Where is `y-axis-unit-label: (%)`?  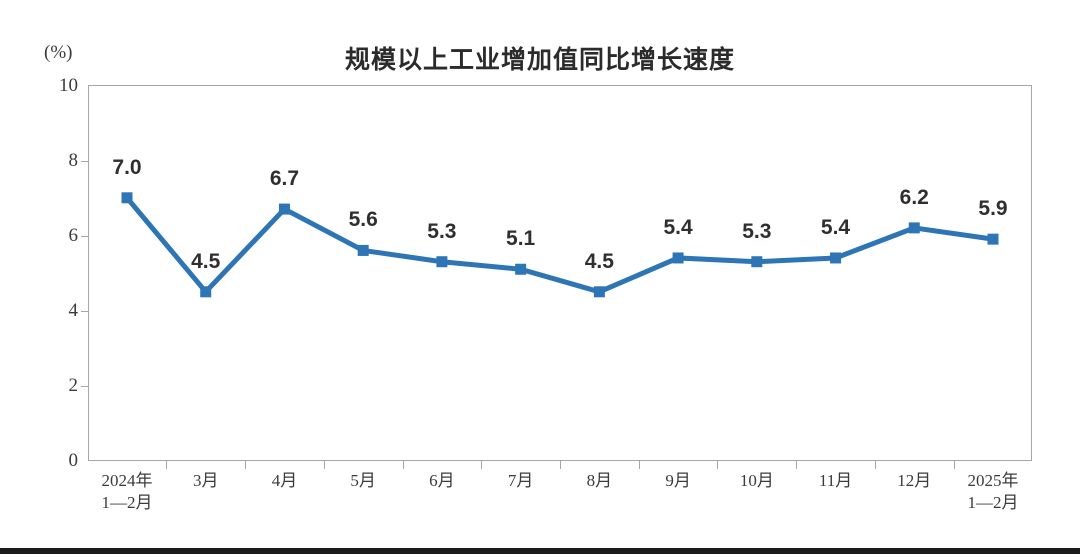
y-axis-unit-label: (%) is located at coordinates (58, 52).